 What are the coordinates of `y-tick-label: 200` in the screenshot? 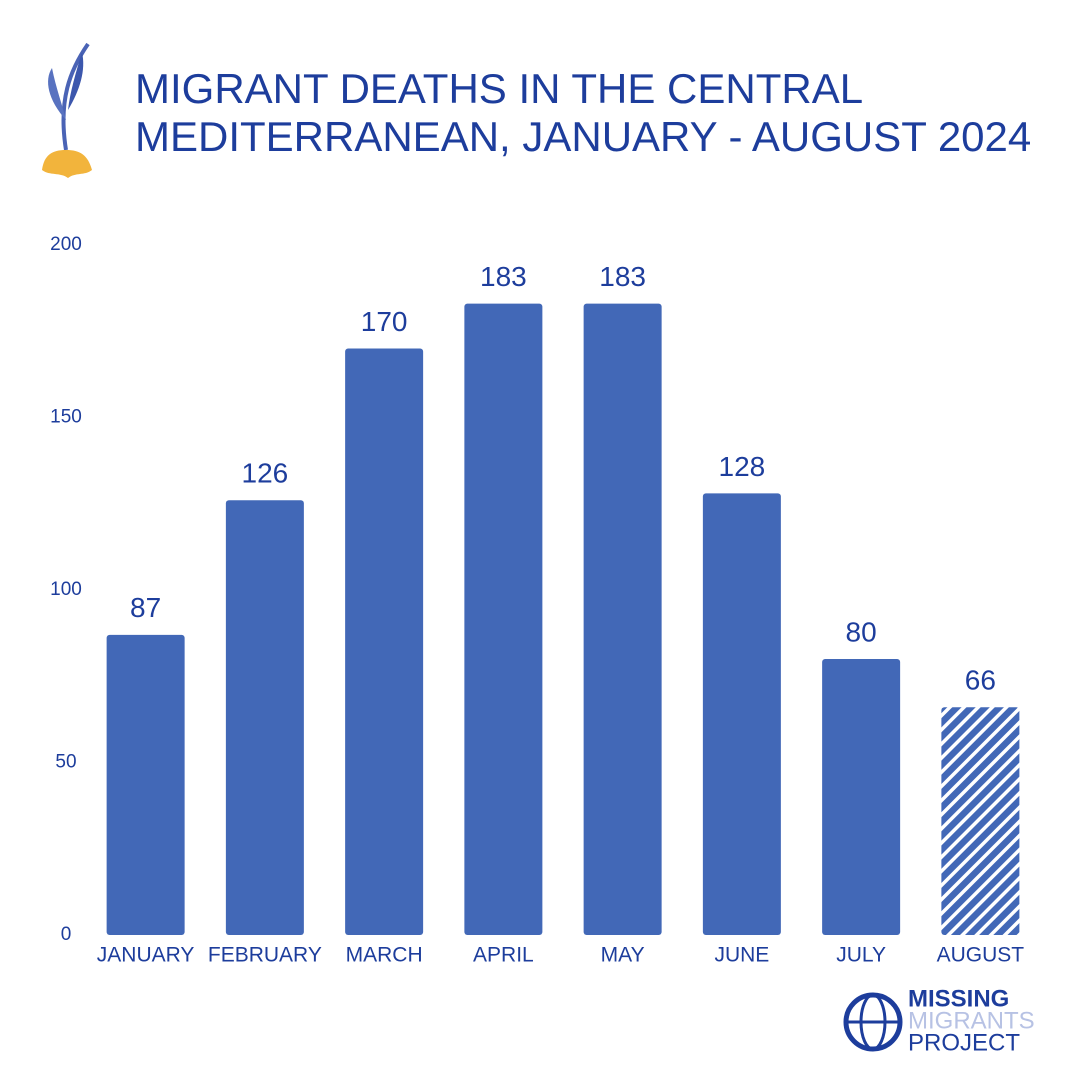 It's located at (66, 244).